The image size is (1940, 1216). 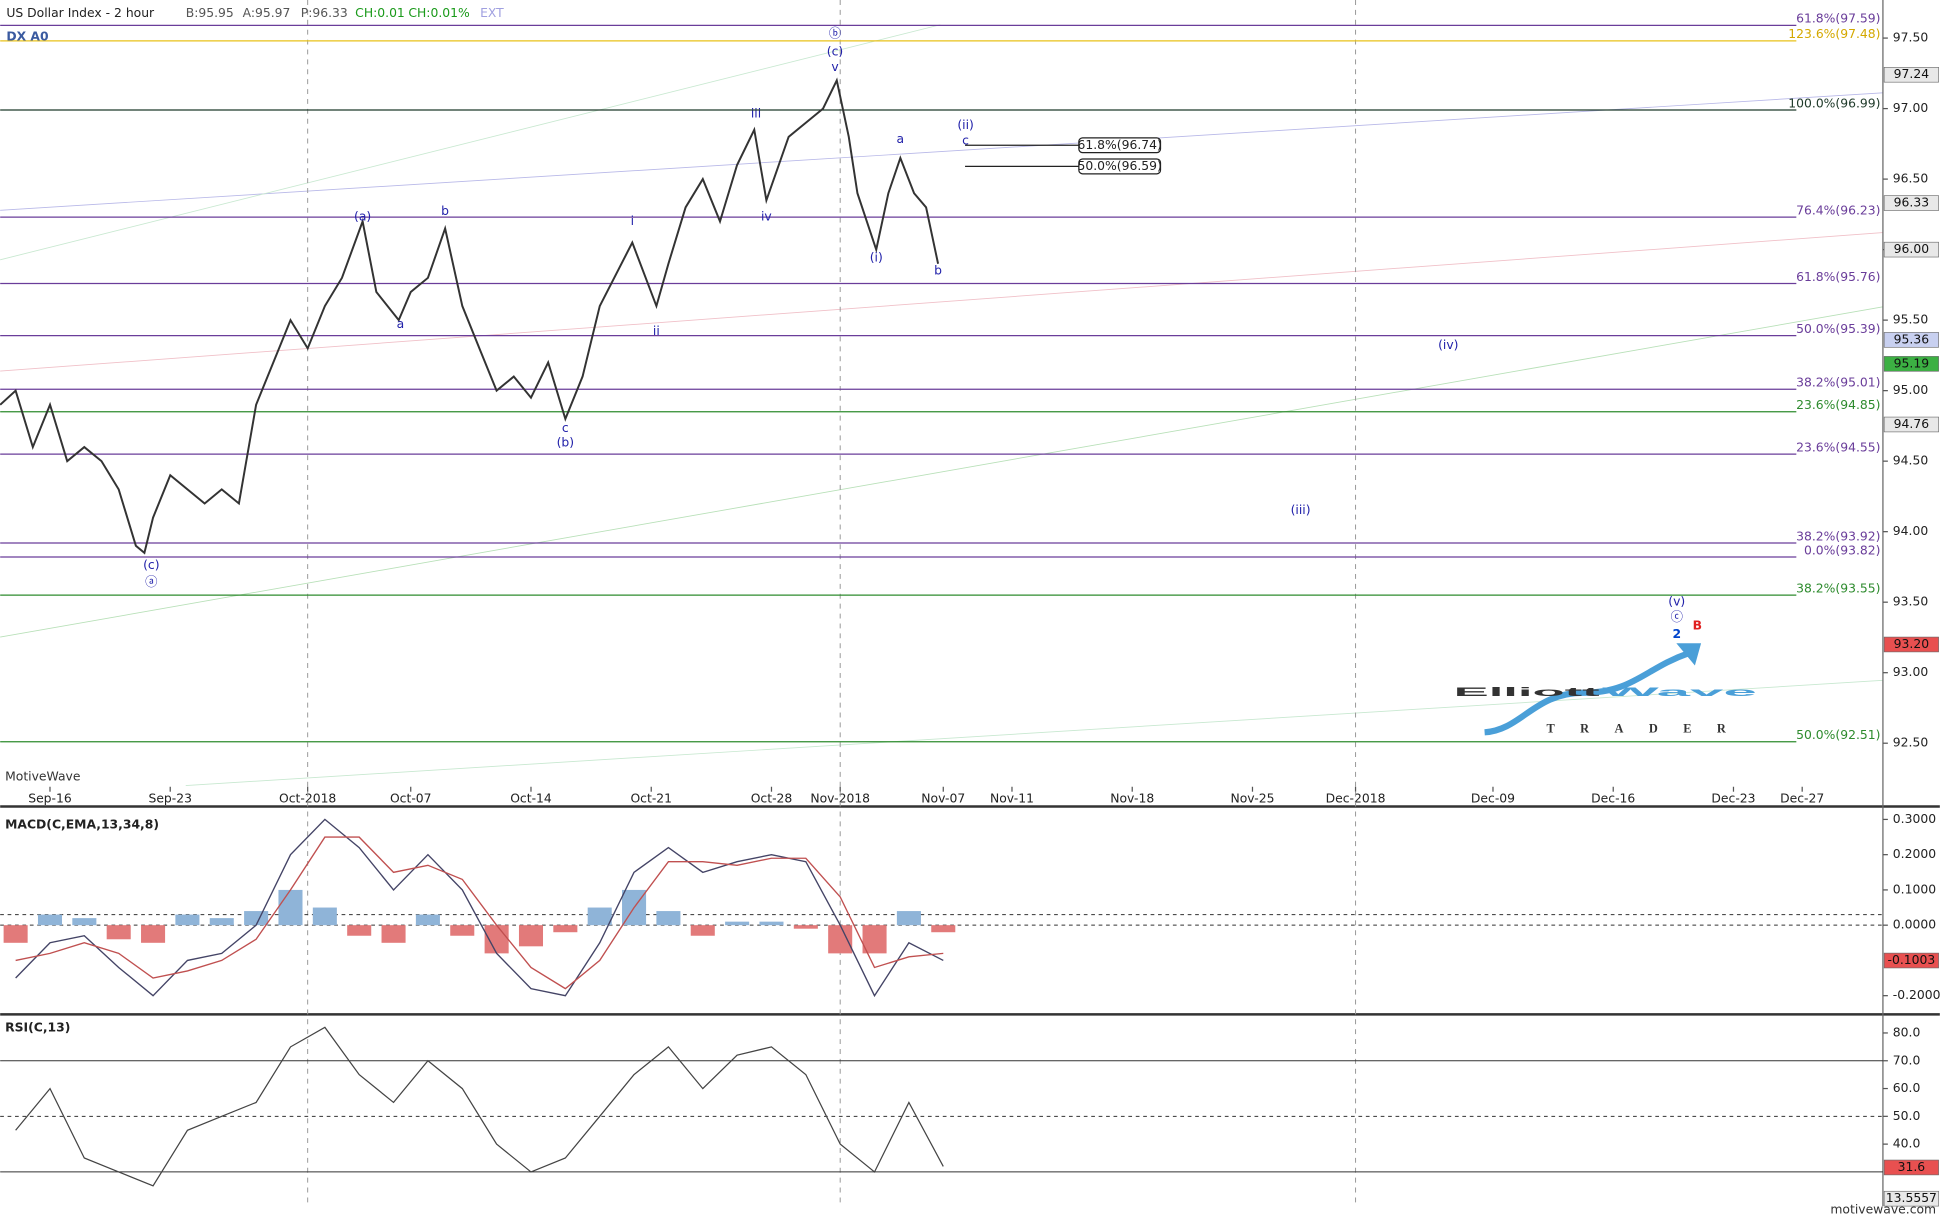 I want to click on x-tick-label: Nov-2018, so click(x=840, y=799).